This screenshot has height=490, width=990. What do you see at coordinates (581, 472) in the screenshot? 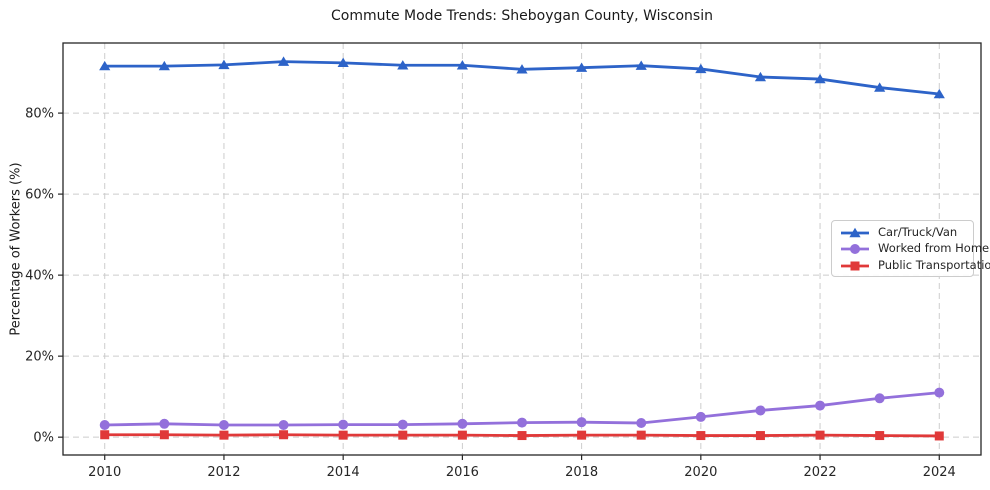
I see `x-tick-label: 2018` at bounding box center [581, 472].